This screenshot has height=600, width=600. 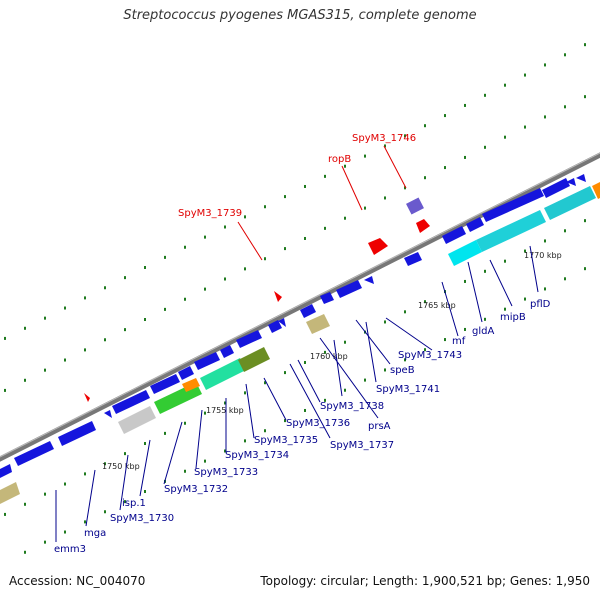 I want to click on label-spym3-1734: SpyM3_1734, so click(x=257, y=455).